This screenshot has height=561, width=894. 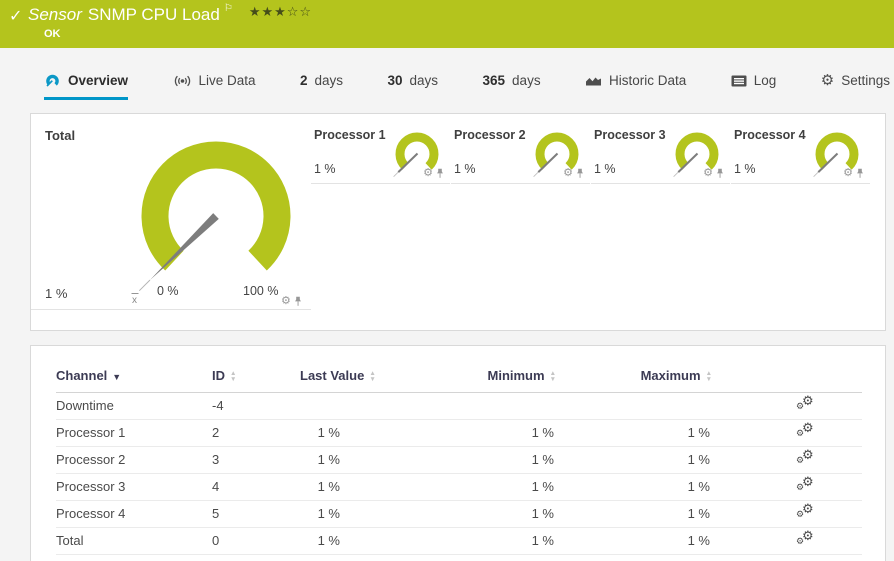 I want to click on gauge-needle, so click(x=408, y=162).